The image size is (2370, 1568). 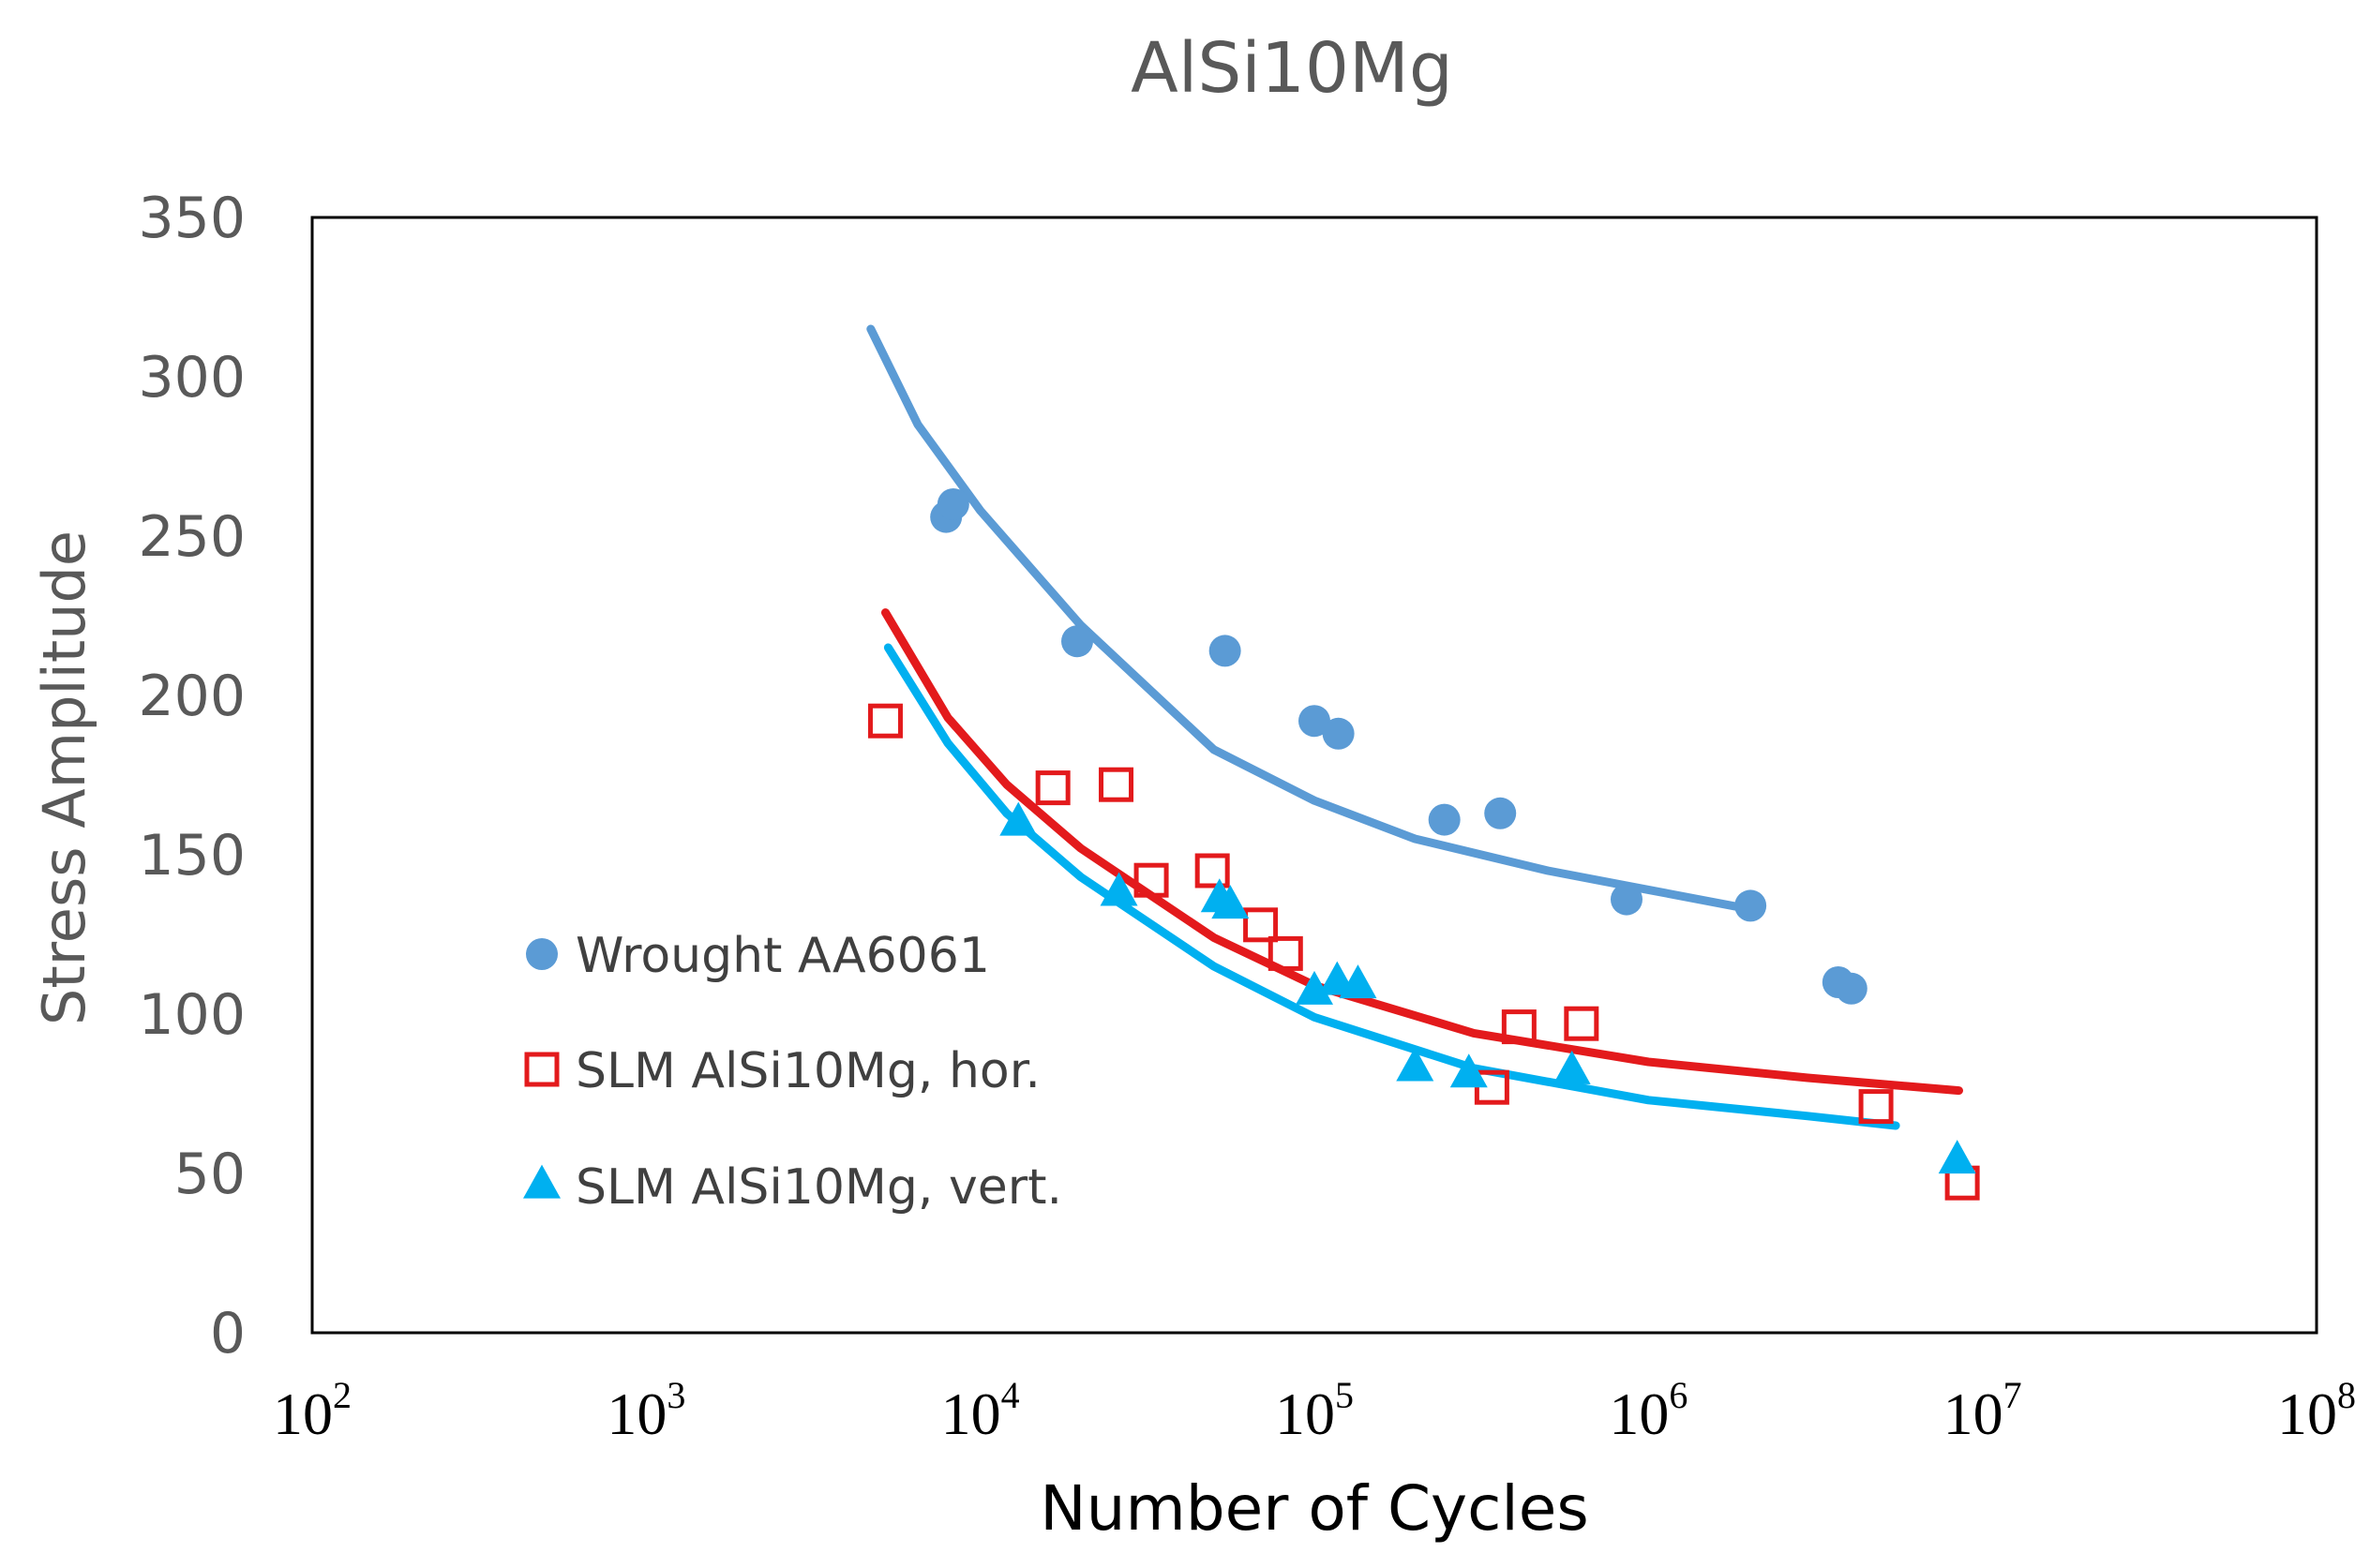 I want to click on legend-label-2: SLM AlSi10Mg, vert., so click(x=819, y=1188).